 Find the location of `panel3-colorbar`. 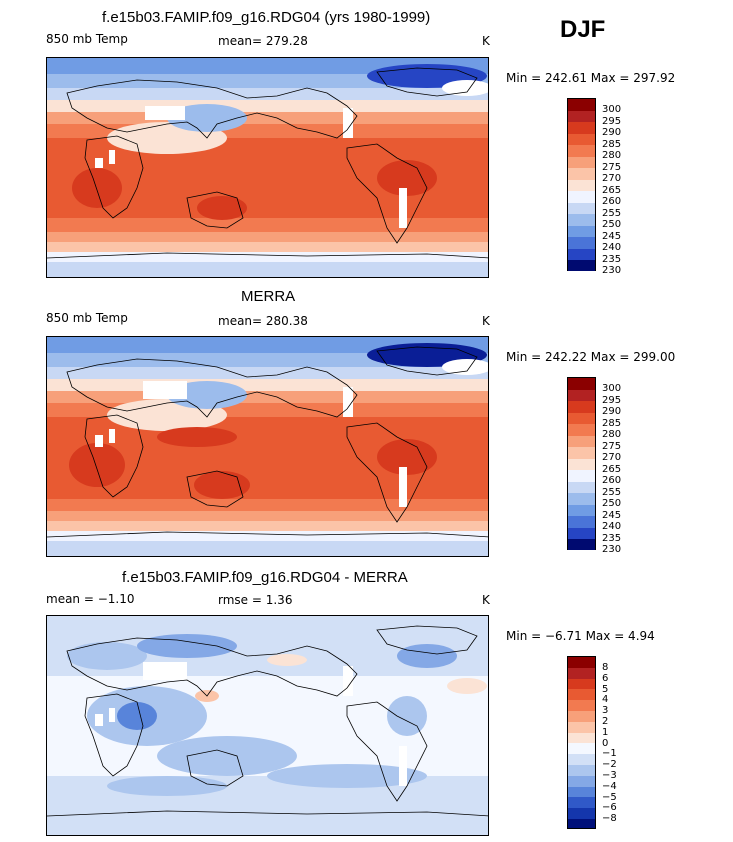

panel3-colorbar is located at coordinates (581, 742).